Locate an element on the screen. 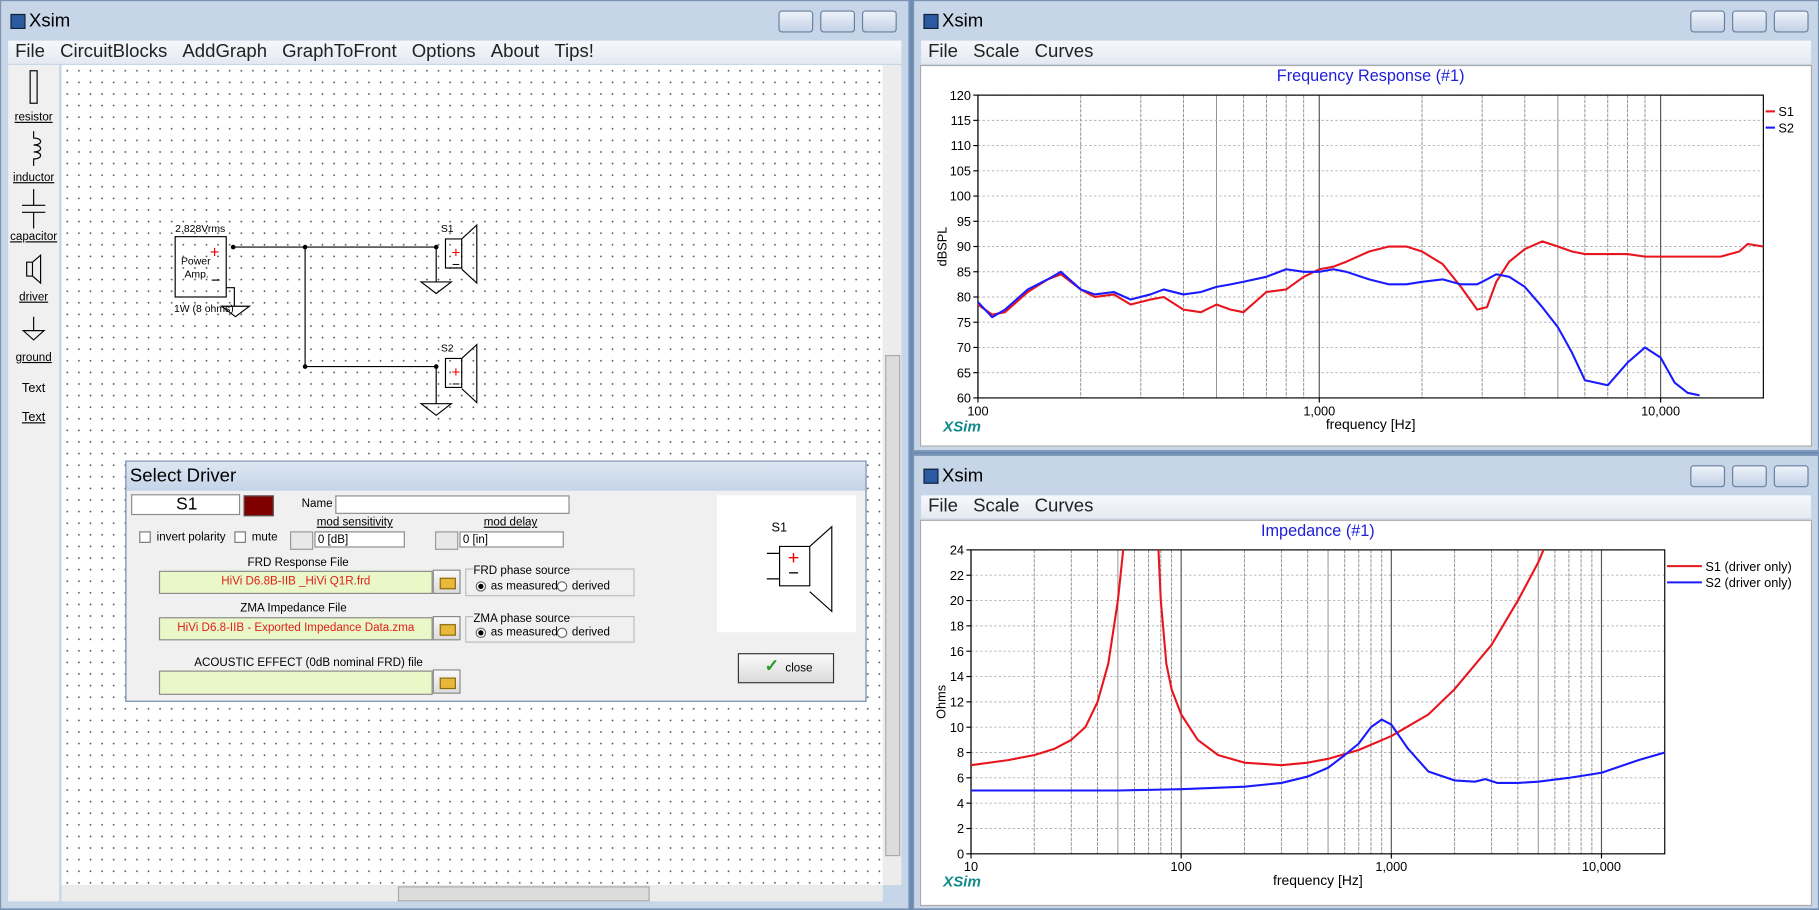  menu-bar: File Scale Curves is located at coordinates (1366, 52).